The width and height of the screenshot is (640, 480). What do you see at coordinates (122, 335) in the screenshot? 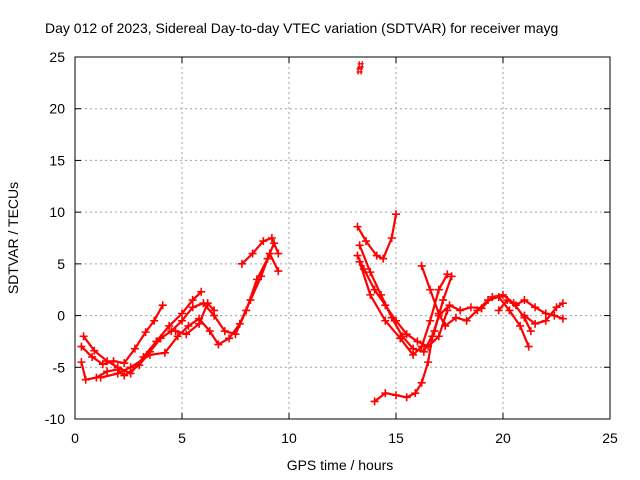
I see `series-track-b` at bounding box center [122, 335].